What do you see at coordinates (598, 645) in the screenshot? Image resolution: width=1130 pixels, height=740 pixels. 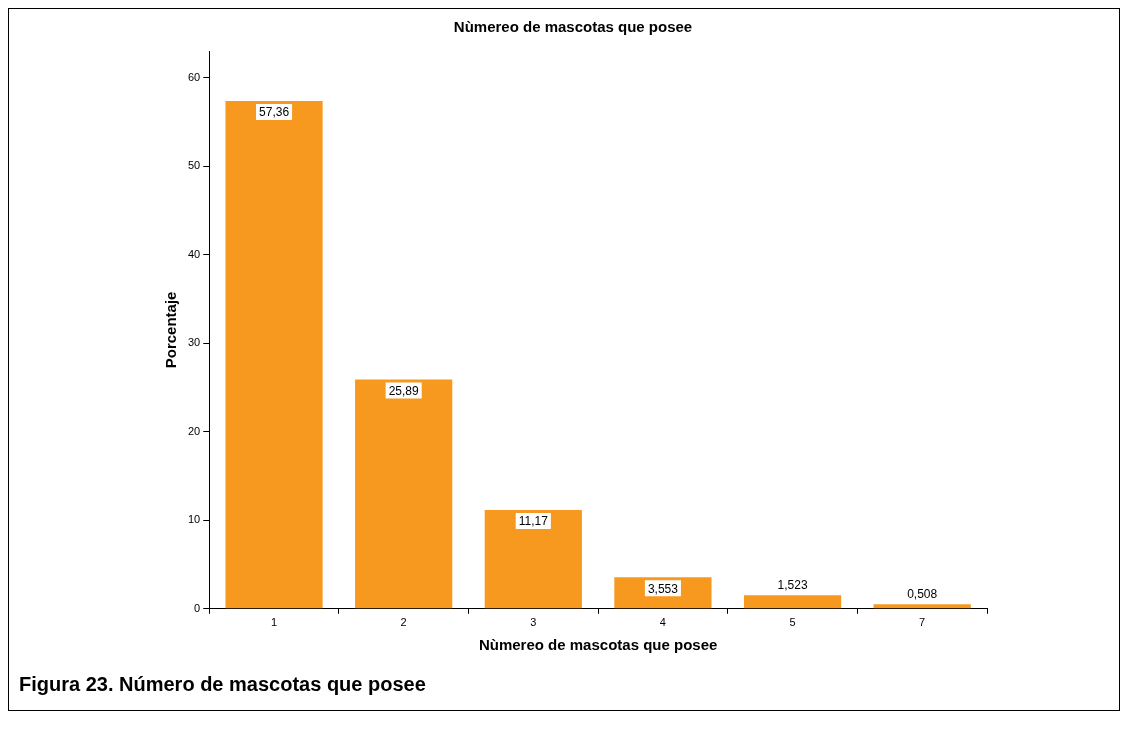 I see `x-axis-title: Nùmereo de mascotas que posee` at bounding box center [598, 645].